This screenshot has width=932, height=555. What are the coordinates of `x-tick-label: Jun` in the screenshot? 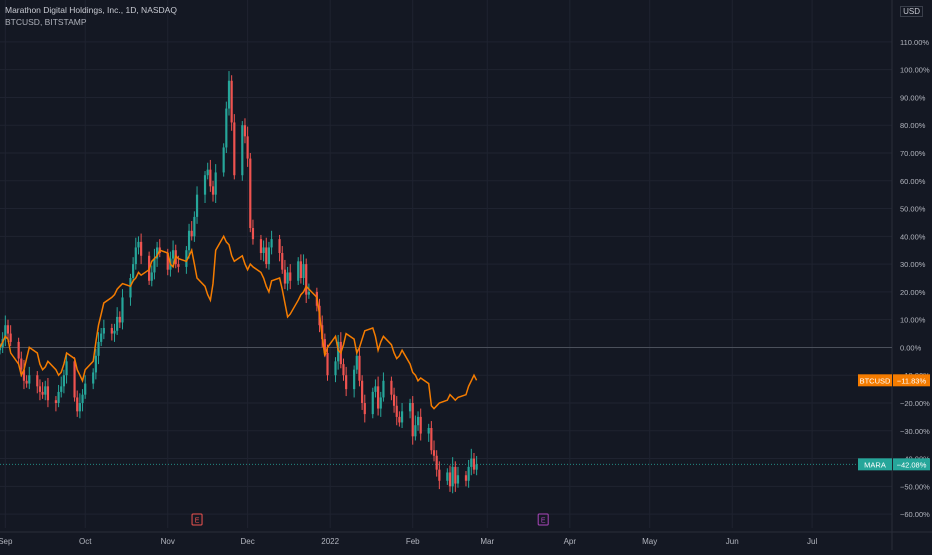 It's located at (732, 541).